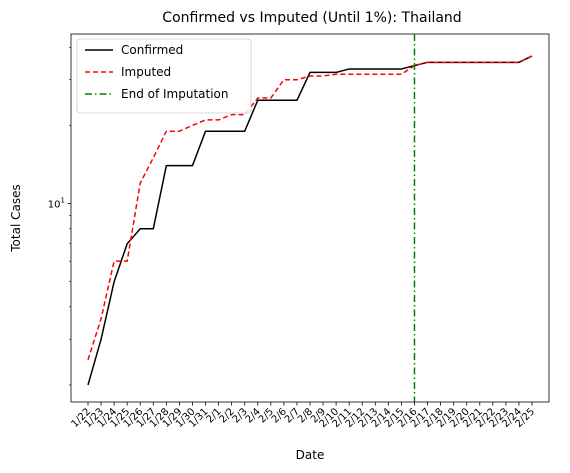 Image resolution: width=570 pixels, height=473 pixels. I want to click on y-axis-ticks: 101, so click(59, 216).